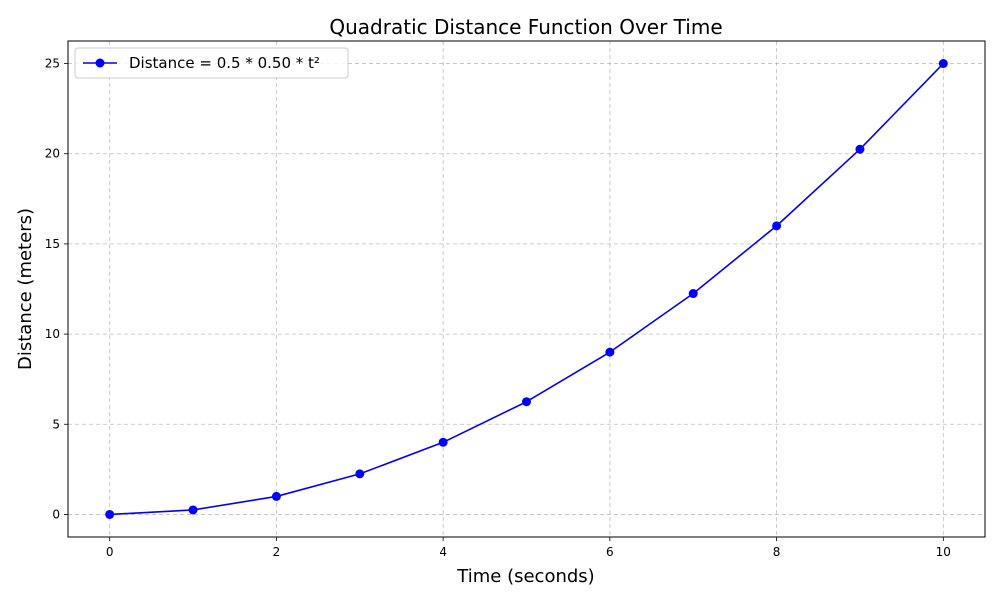 The width and height of the screenshot is (1000, 600). Describe the element at coordinates (52, 244) in the screenshot. I see `y-tick-label: 15` at that location.